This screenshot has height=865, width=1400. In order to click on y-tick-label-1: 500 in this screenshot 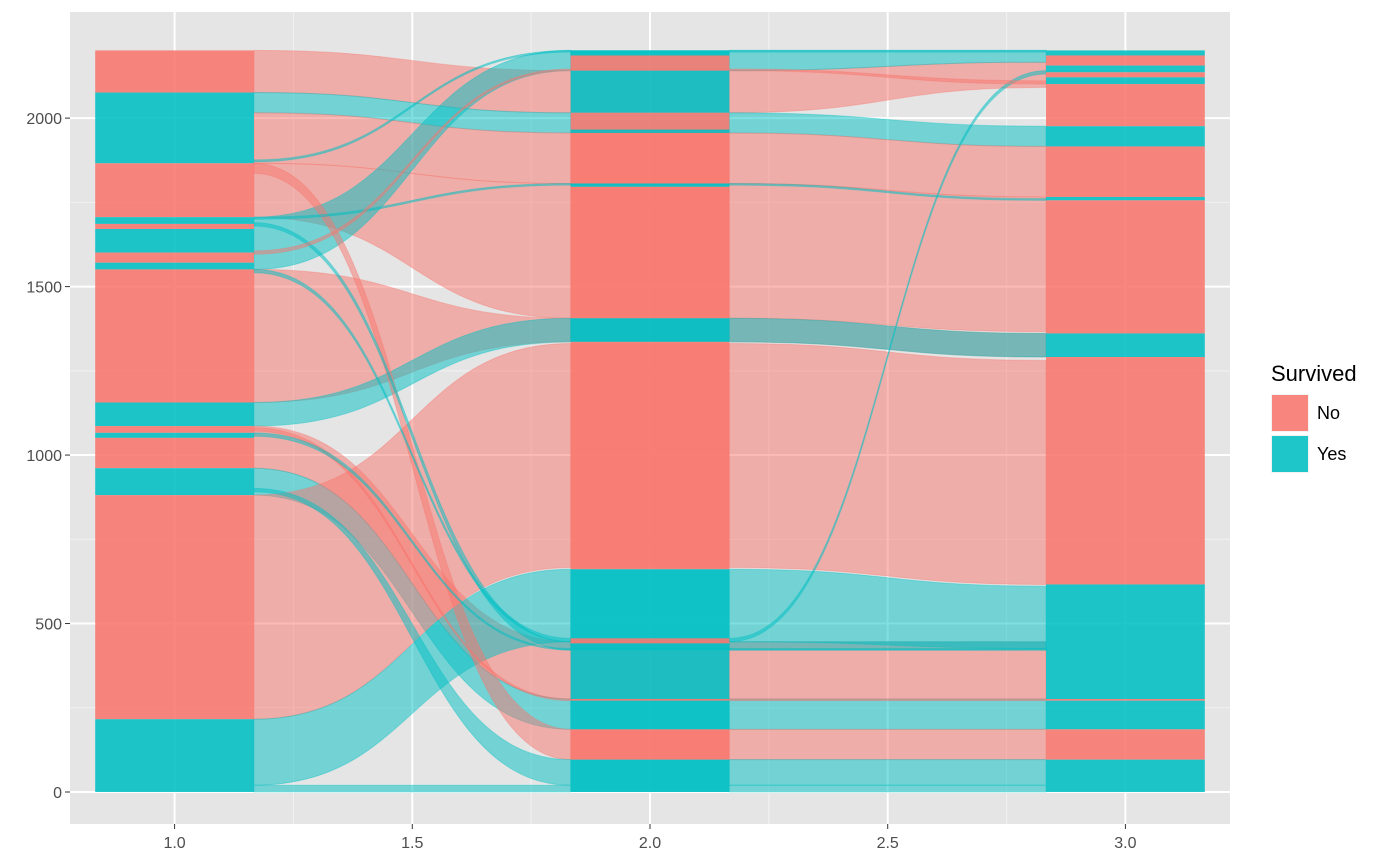, I will do `click(48, 625)`.